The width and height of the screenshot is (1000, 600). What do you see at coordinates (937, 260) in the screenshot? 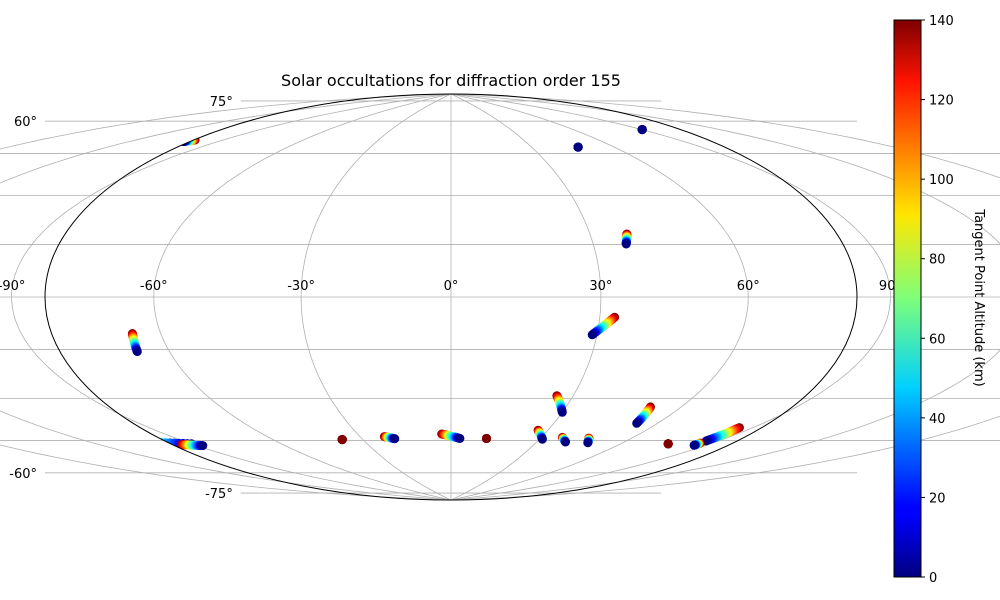
I see `colorbar-tick-label: 80` at bounding box center [937, 260].